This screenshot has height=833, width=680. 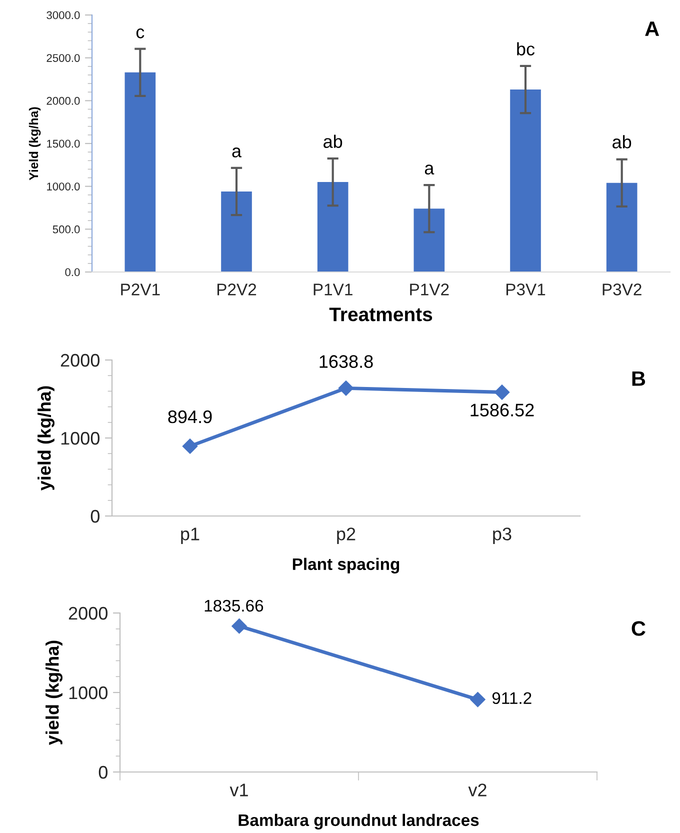 I want to click on x-tick-label: P3V1, so click(x=526, y=290).